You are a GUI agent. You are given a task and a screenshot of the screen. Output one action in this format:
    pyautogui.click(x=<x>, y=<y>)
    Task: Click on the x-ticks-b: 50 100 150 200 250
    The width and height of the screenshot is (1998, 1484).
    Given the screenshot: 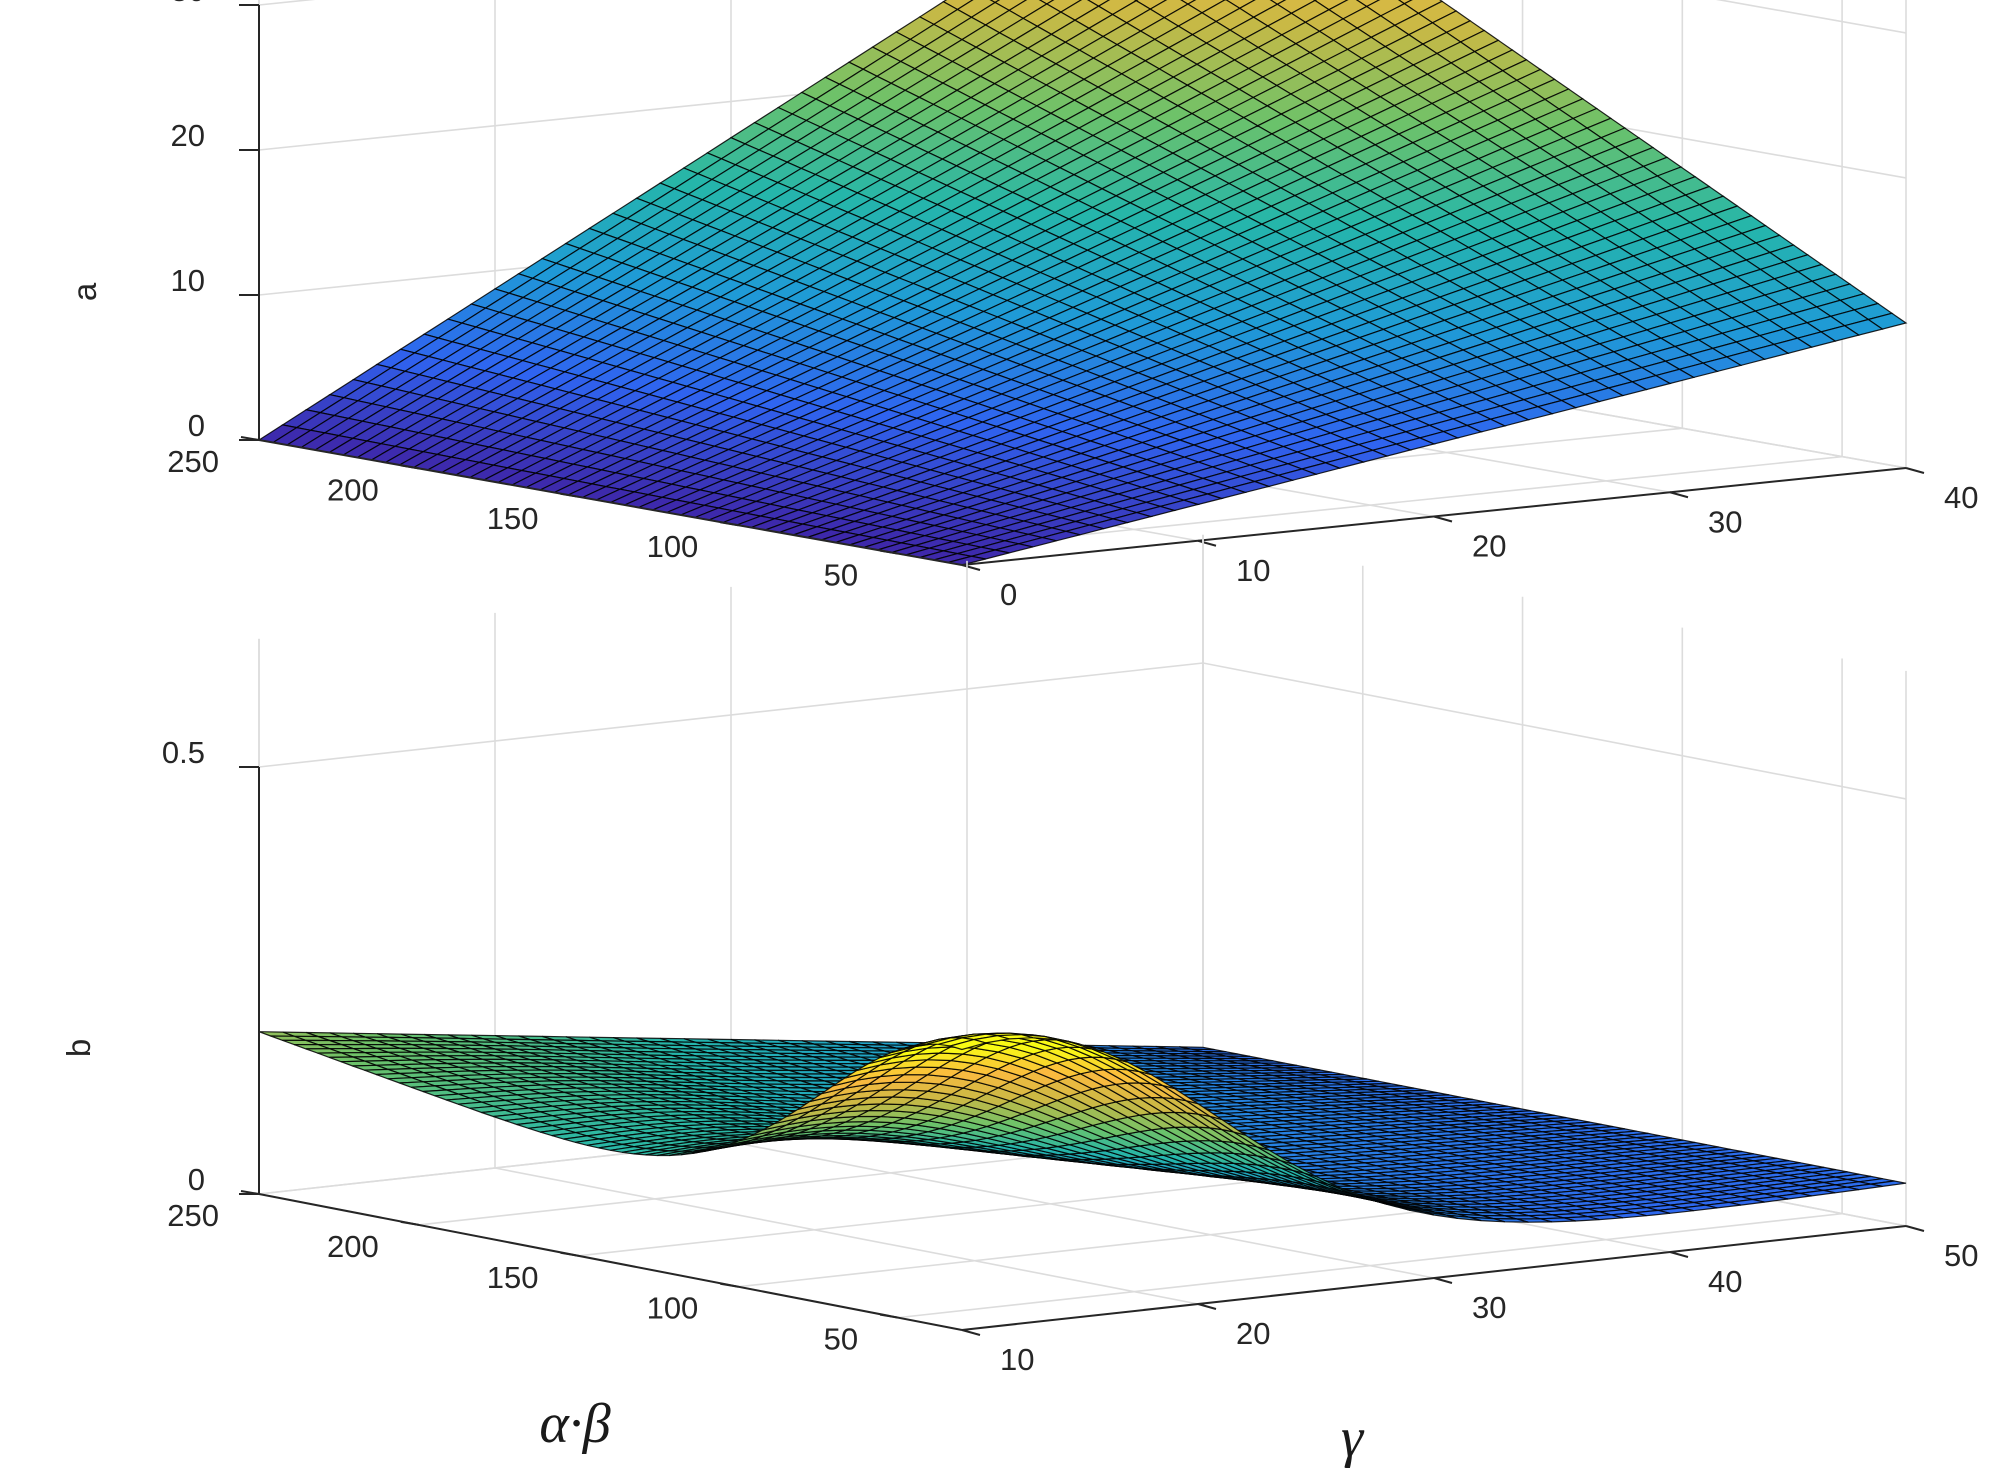 What is the action you would take?
    pyautogui.click(x=533, y=1273)
    